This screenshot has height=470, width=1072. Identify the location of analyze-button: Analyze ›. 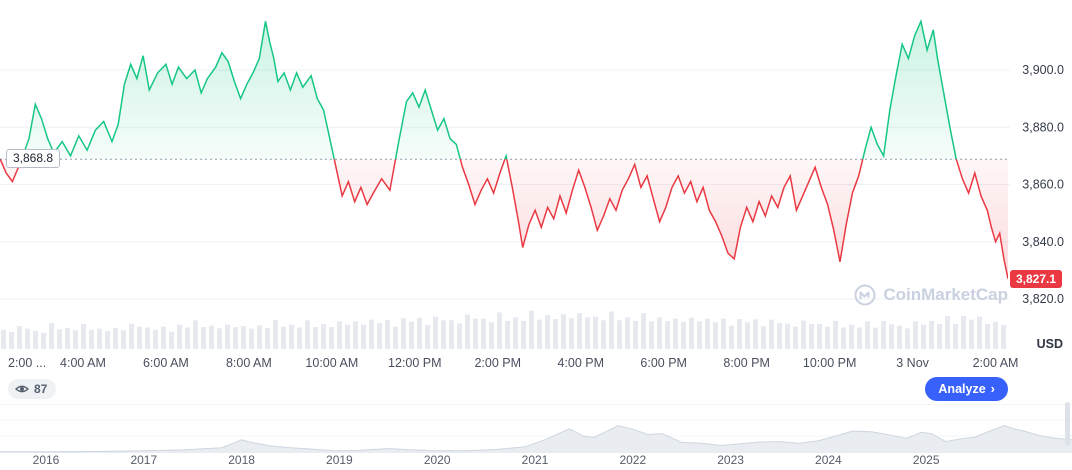
(966, 389).